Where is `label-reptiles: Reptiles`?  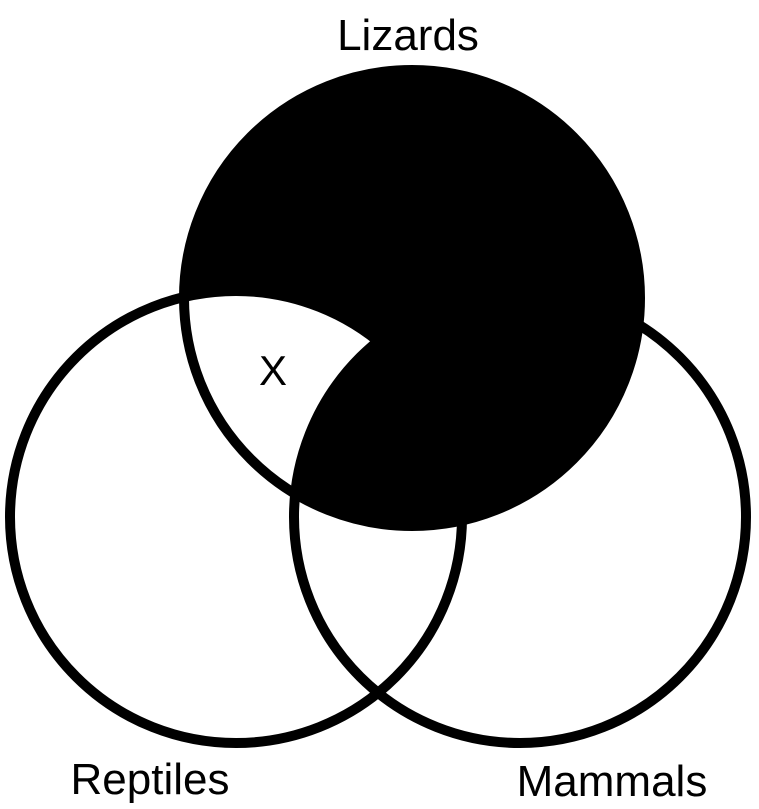 label-reptiles: Reptiles is located at coordinates (150, 779).